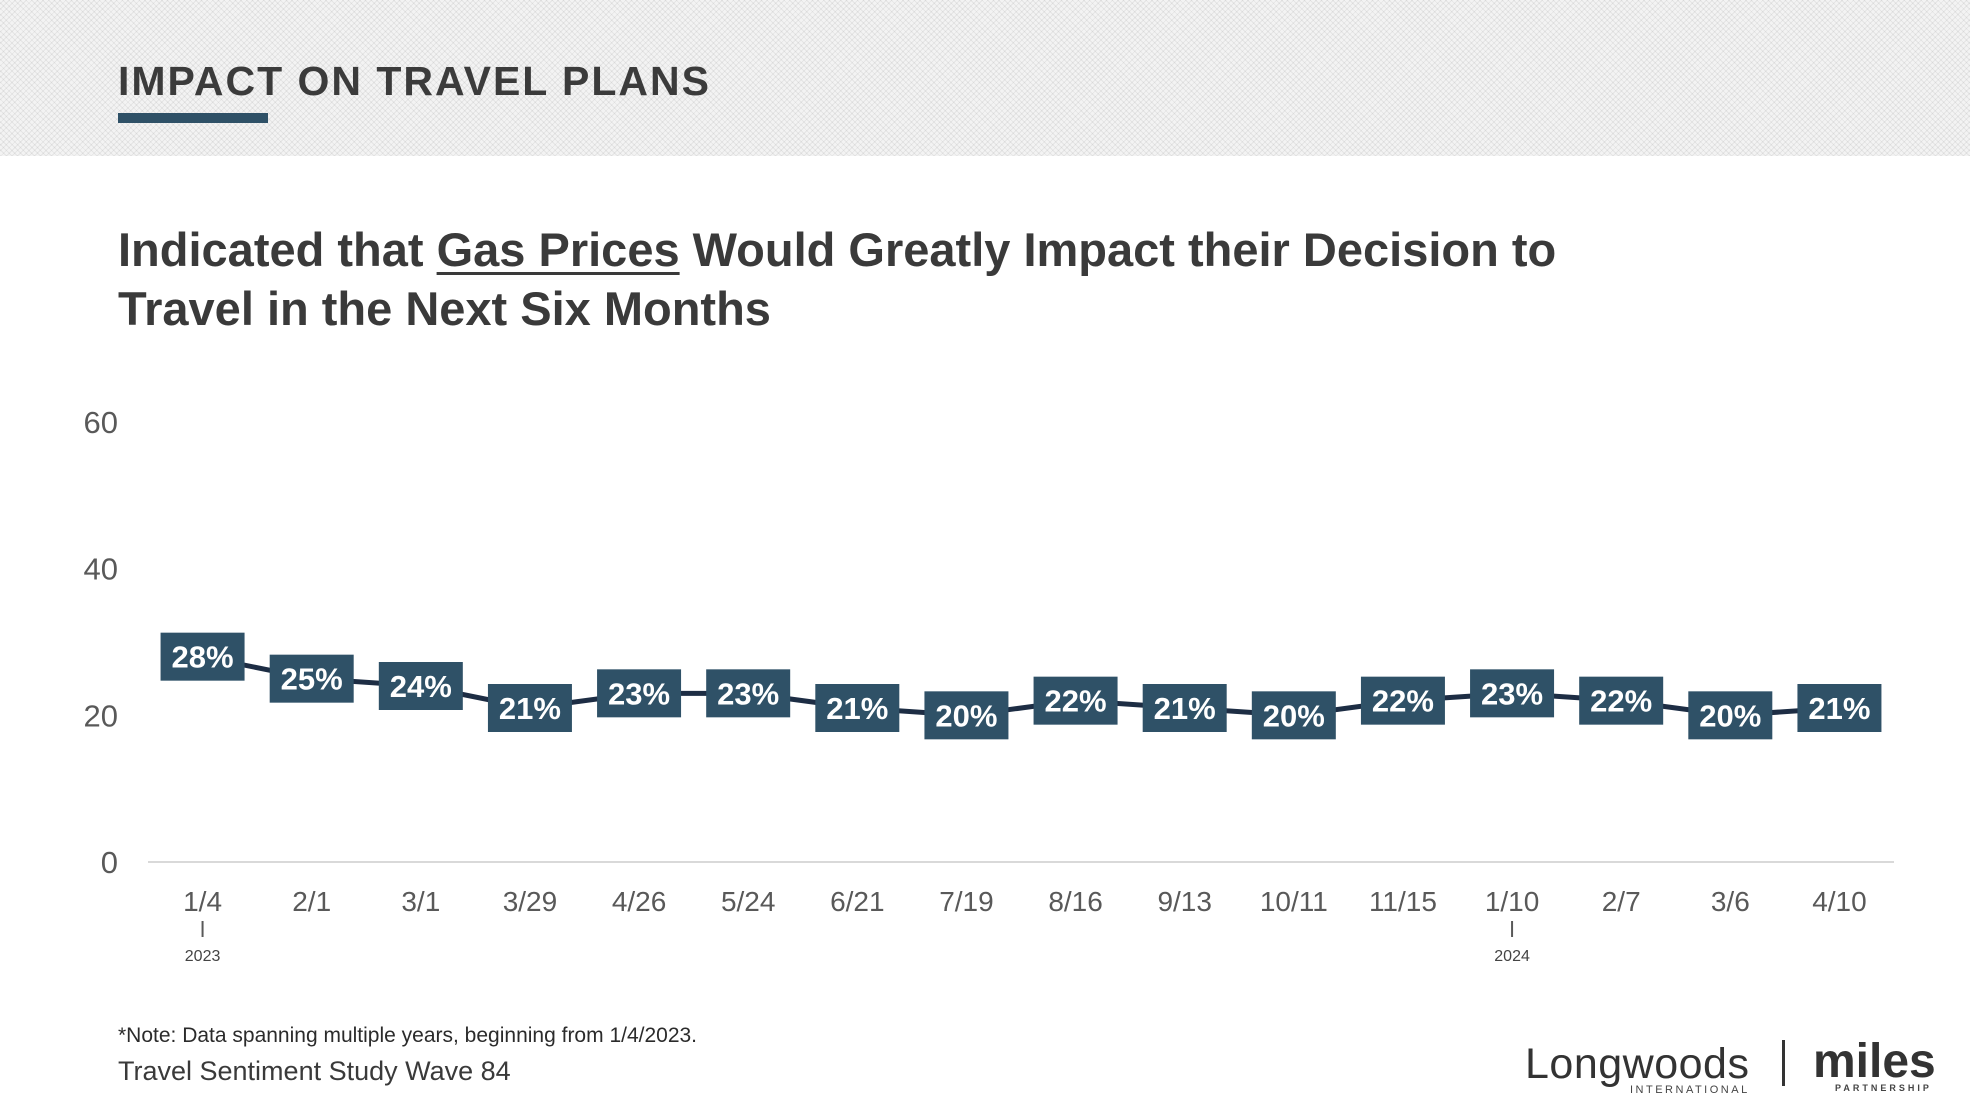  What do you see at coordinates (1690, 1090) in the screenshot?
I see `longwoods-logo-subtitle: INTERNATIONAL` at bounding box center [1690, 1090].